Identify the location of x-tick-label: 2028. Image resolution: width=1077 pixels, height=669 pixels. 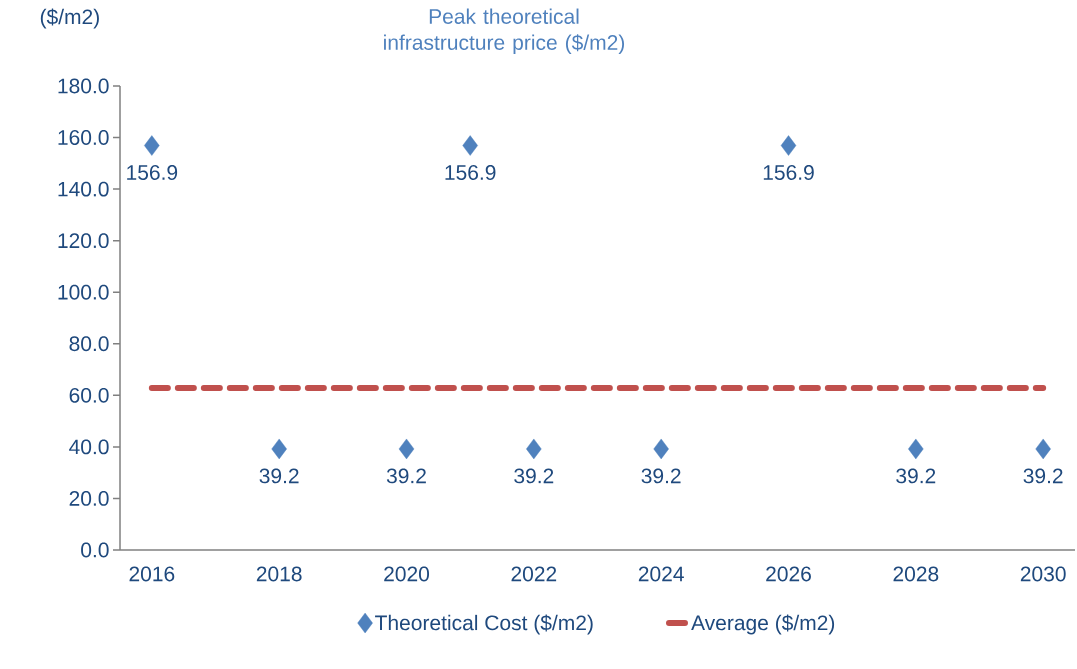
(916, 574).